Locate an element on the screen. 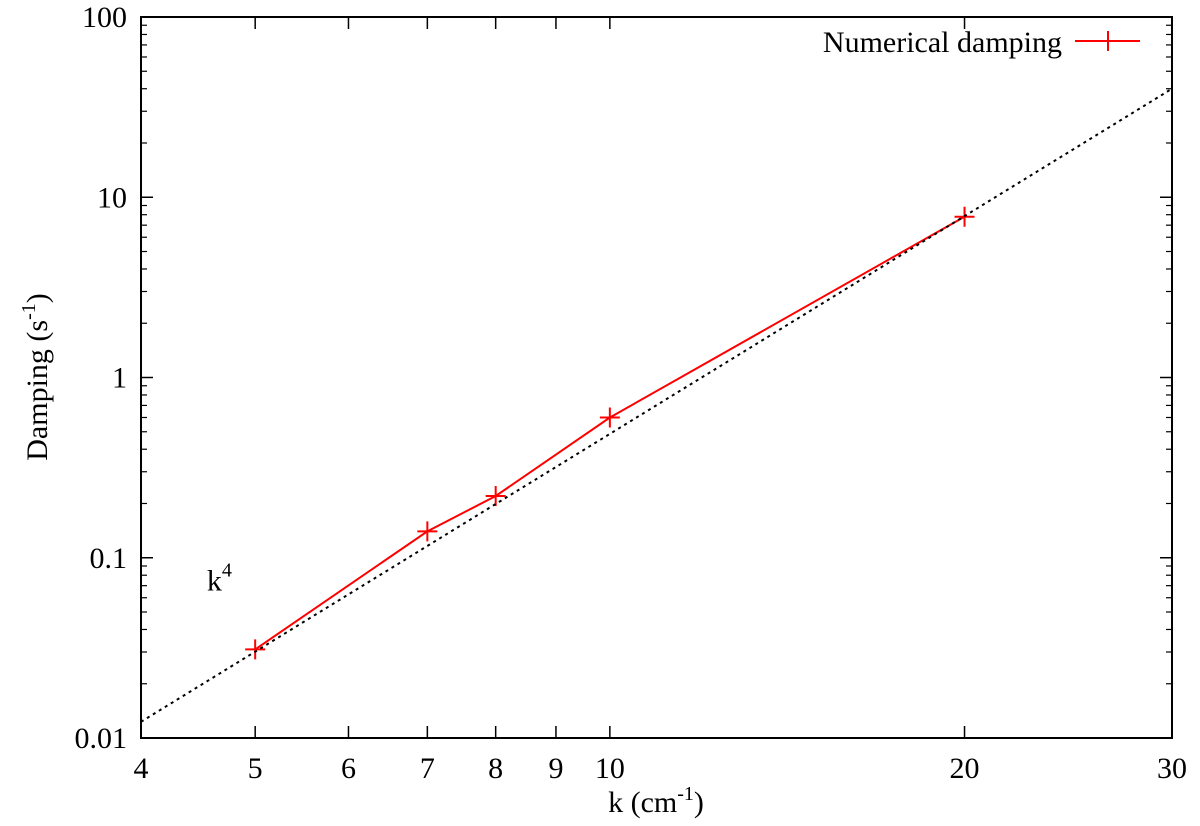 The width and height of the screenshot is (1200, 826). k4-annotation: k4 is located at coordinates (219, 578).